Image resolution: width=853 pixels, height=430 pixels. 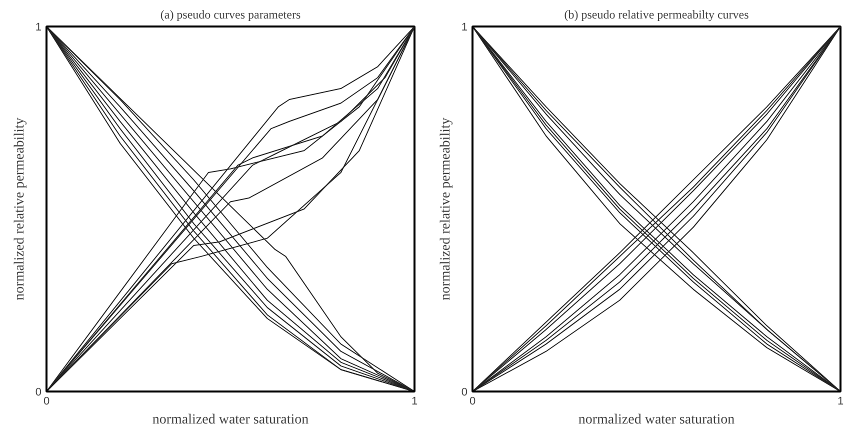 I want to click on chart-title: (a) pseudo curves parameters, so click(x=230, y=15).